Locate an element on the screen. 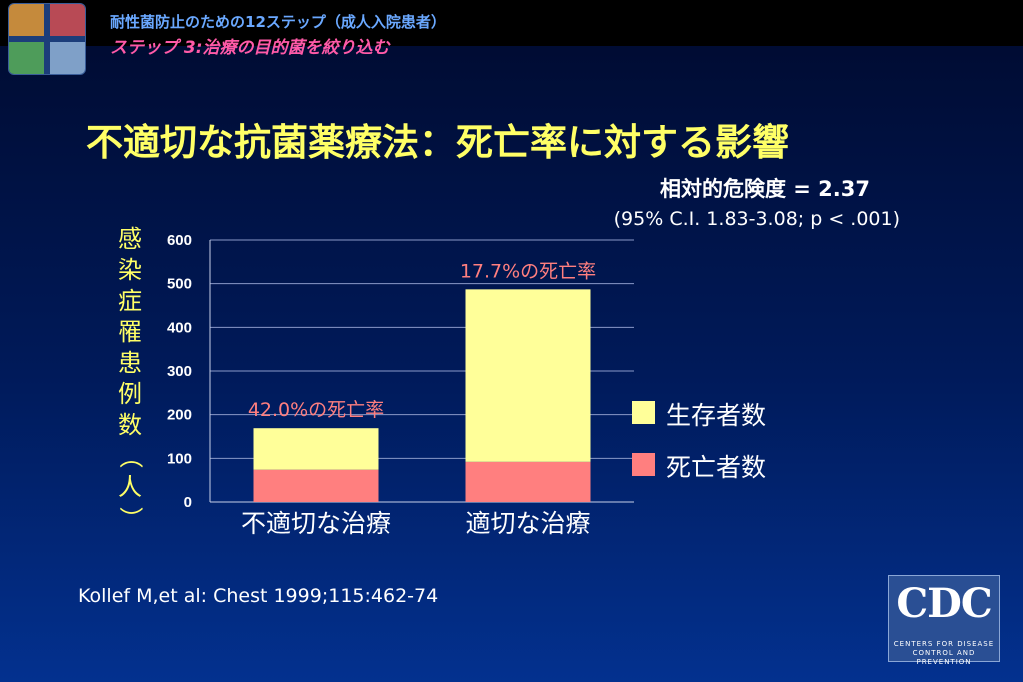 Image resolution: width=1023 pixels, height=682 pixels. mortality-annotation: 17.7%の死亡率 is located at coordinates (528, 271).